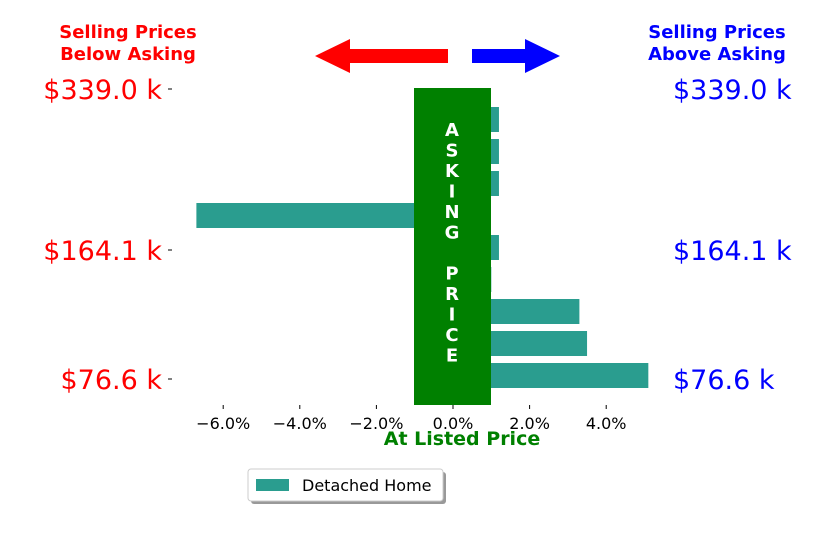 The image size is (835, 541). What do you see at coordinates (102, 90) in the screenshot?
I see `left-price-top: $339.0 k` at bounding box center [102, 90].